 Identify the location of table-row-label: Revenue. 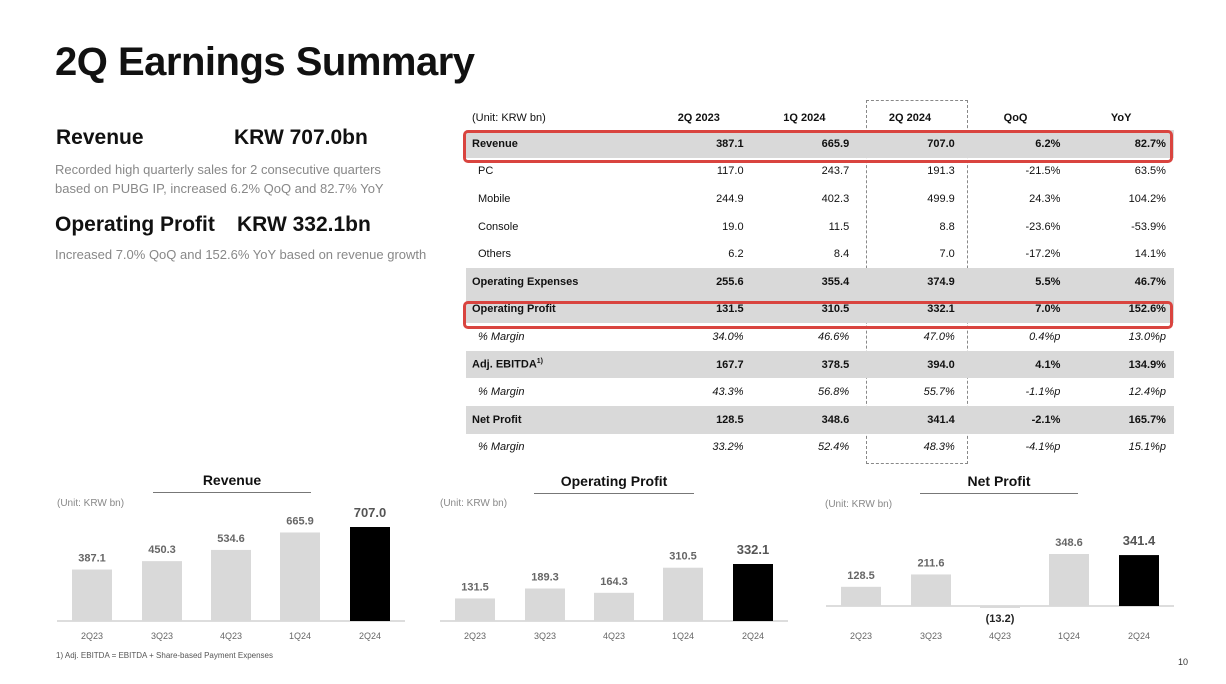
(556, 144).